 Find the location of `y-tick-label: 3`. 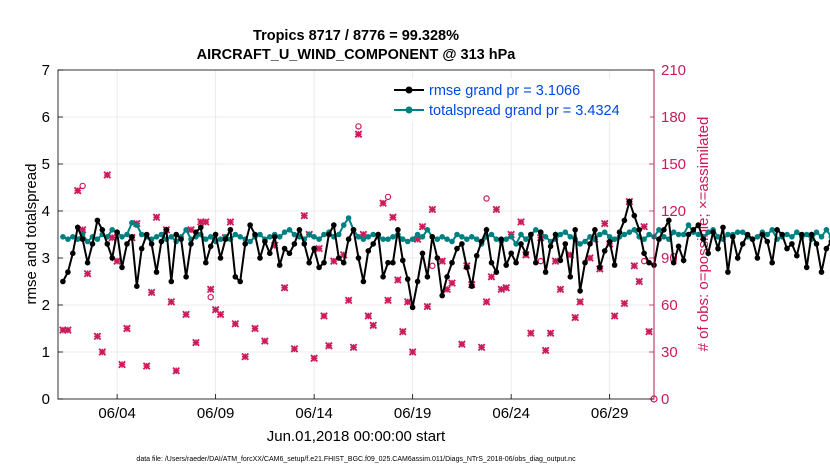

y-tick-label: 3 is located at coordinates (46, 258).